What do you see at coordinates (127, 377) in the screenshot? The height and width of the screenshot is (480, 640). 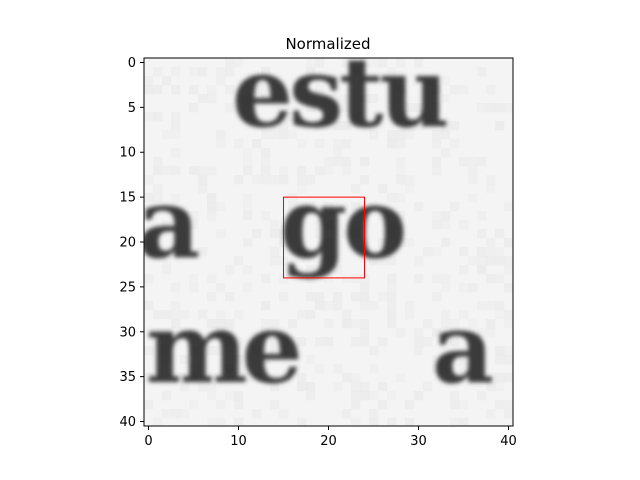 I see `y-tick-label: 35` at bounding box center [127, 377].